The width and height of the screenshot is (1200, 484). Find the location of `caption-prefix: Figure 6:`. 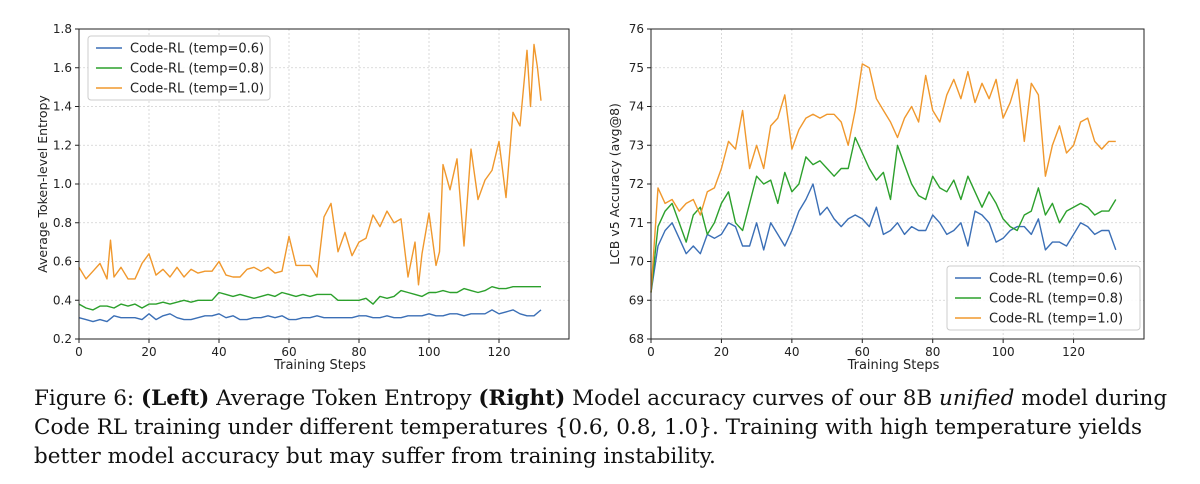

caption-prefix: Figure 6: is located at coordinates (87, 398).